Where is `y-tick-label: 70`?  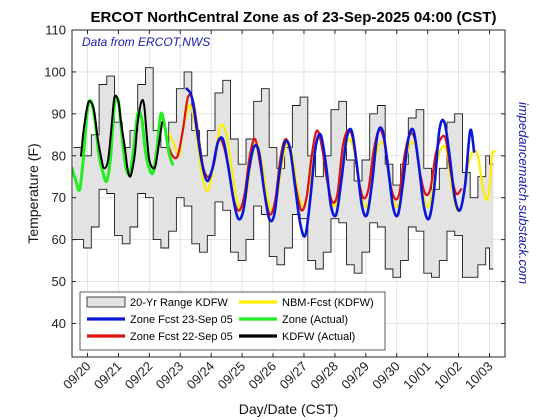
y-tick-label: 70 is located at coordinates (59, 197).